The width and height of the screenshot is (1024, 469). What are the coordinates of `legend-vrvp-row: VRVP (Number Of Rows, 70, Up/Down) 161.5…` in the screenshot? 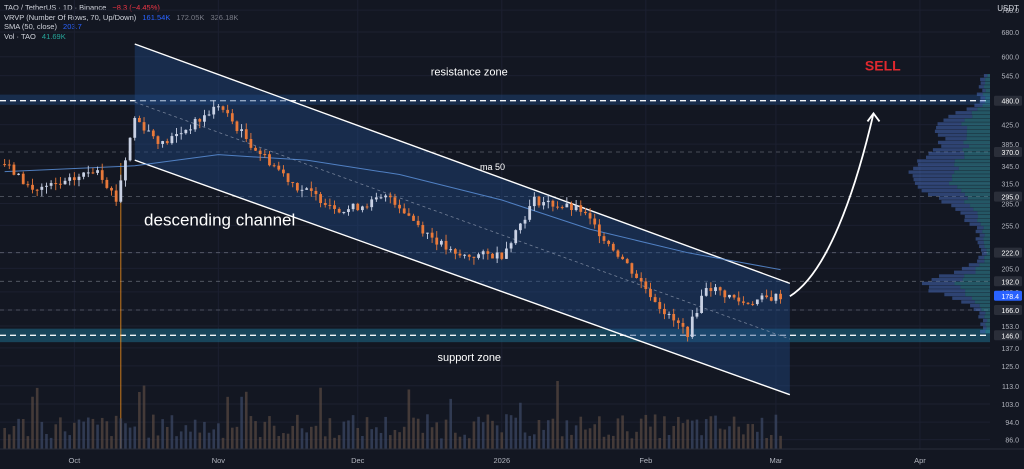 It's located at (121, 18).